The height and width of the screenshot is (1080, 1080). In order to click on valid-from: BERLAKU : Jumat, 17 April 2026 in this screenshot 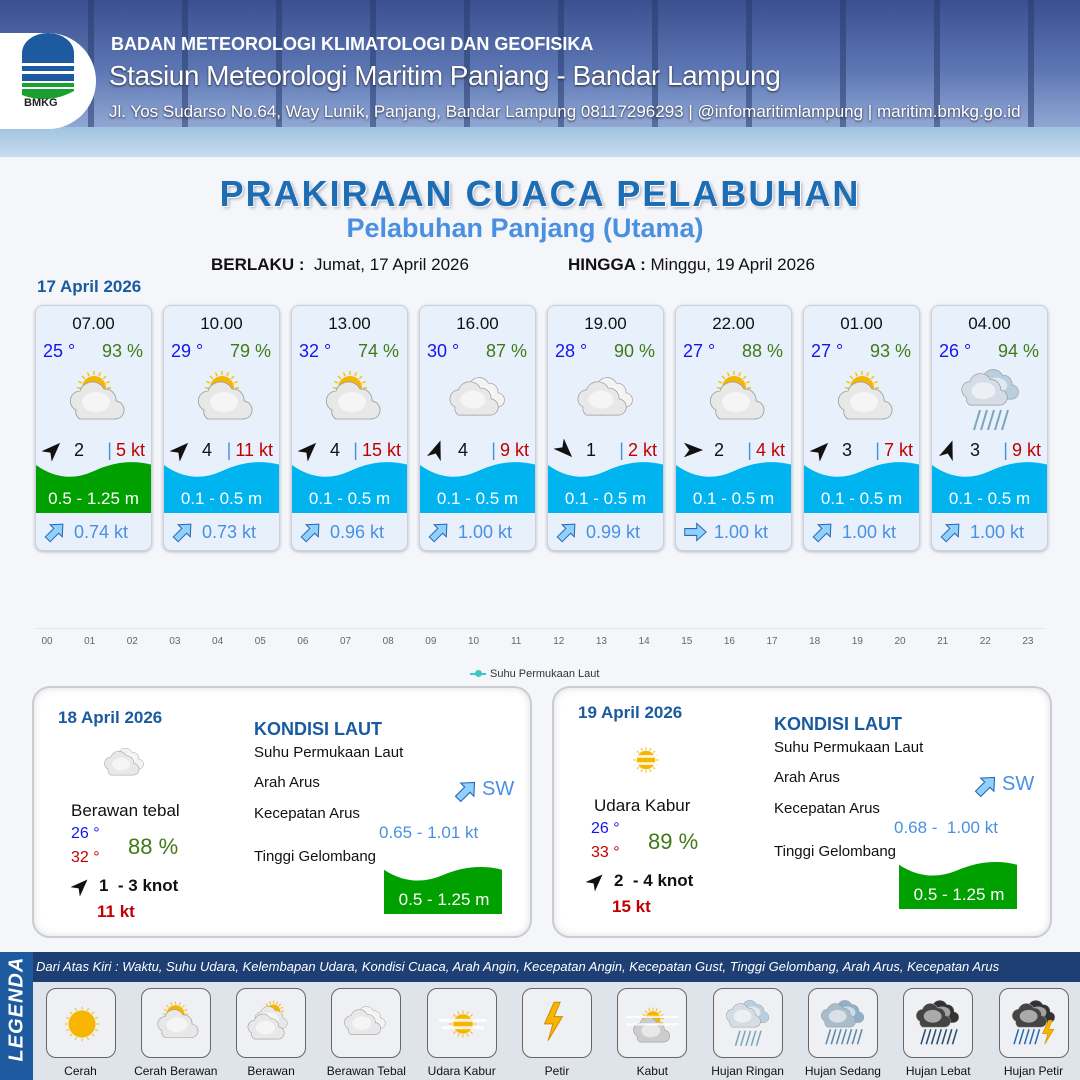, I will do `click(340, 264)`.